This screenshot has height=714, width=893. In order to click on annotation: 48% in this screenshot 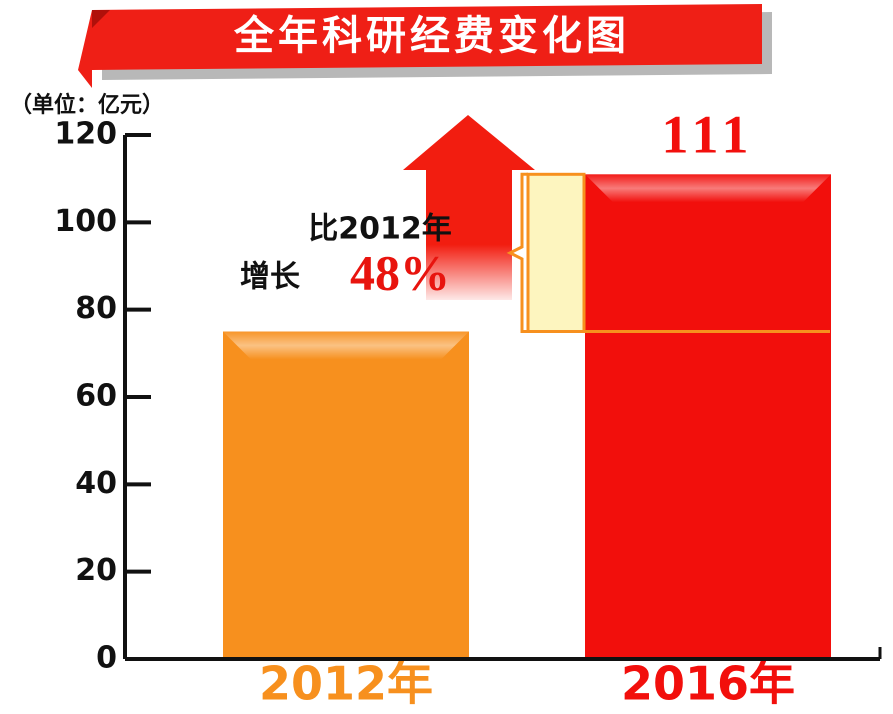, I will do `click(400, 272)`.